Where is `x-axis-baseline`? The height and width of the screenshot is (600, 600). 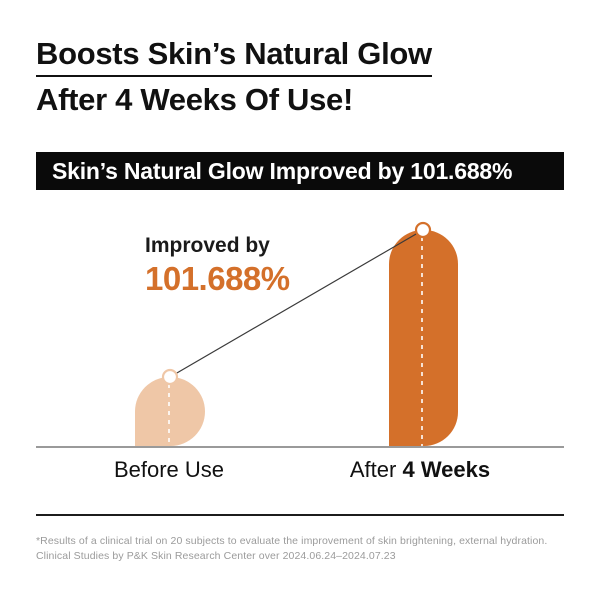 x-axis-baseline is located at coordinates (300, 447).